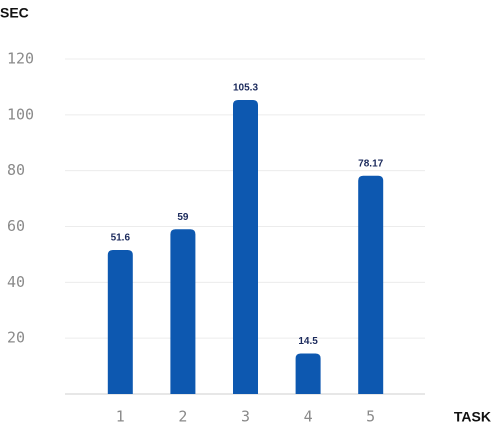 The height and width of the screenshot is (427, 492). I want to click on value-label: 59, so click(183, 217).